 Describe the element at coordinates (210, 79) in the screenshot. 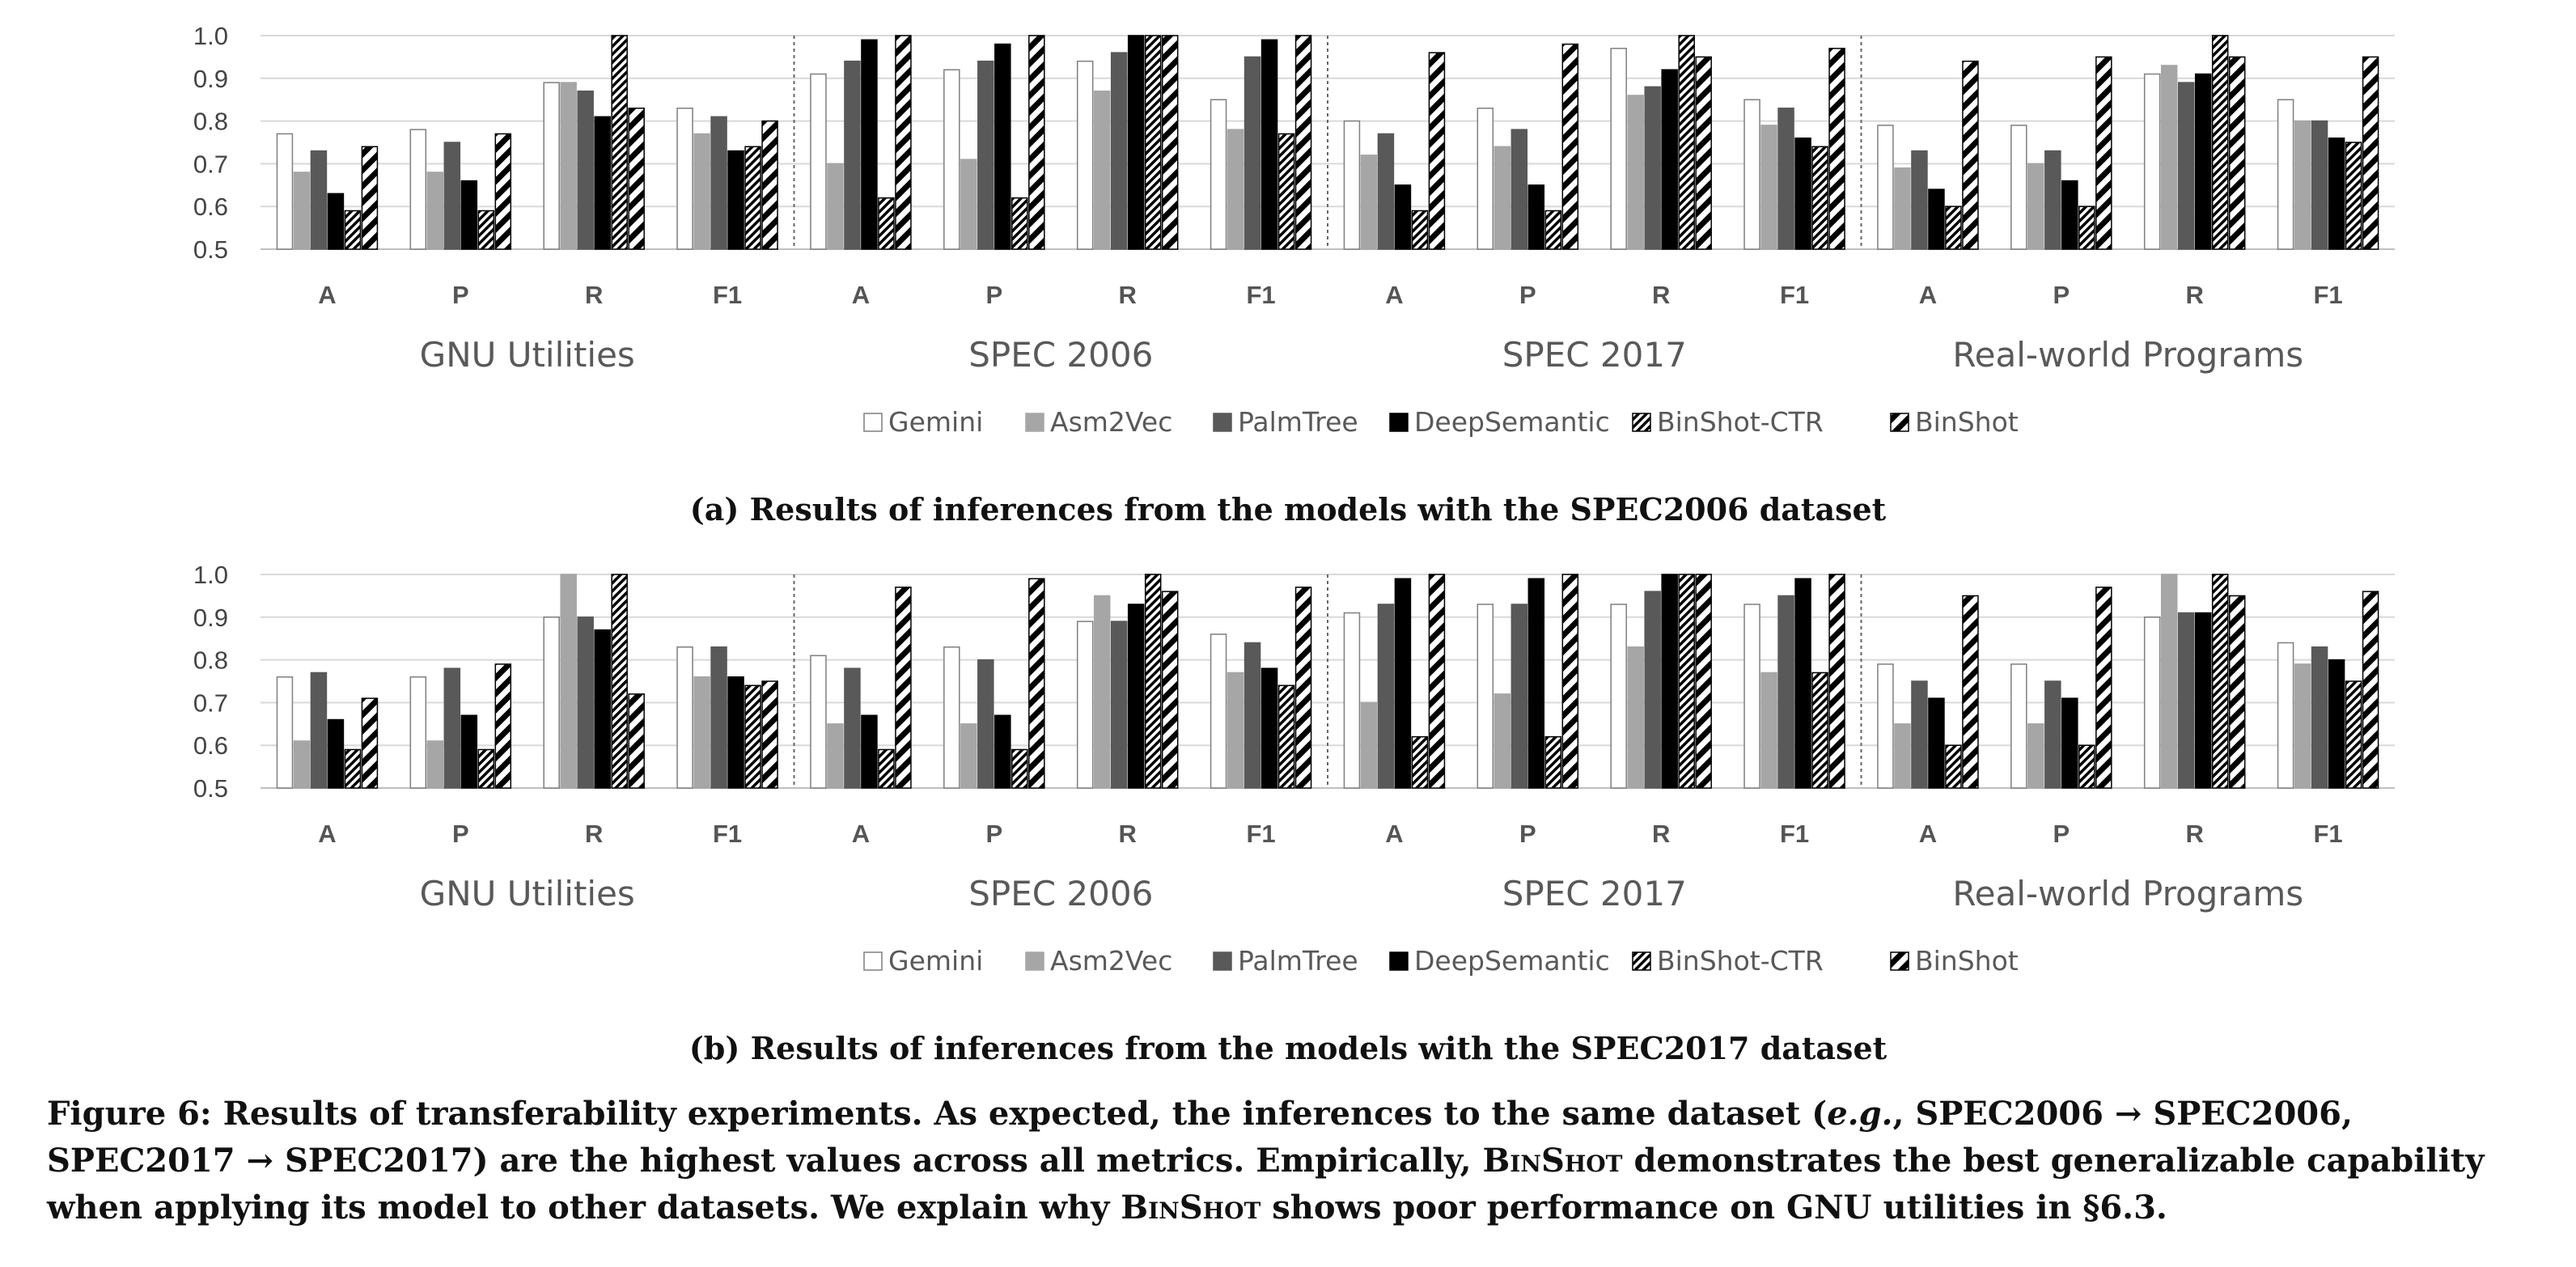

I see `y-tick-label: 0.9` at that location.